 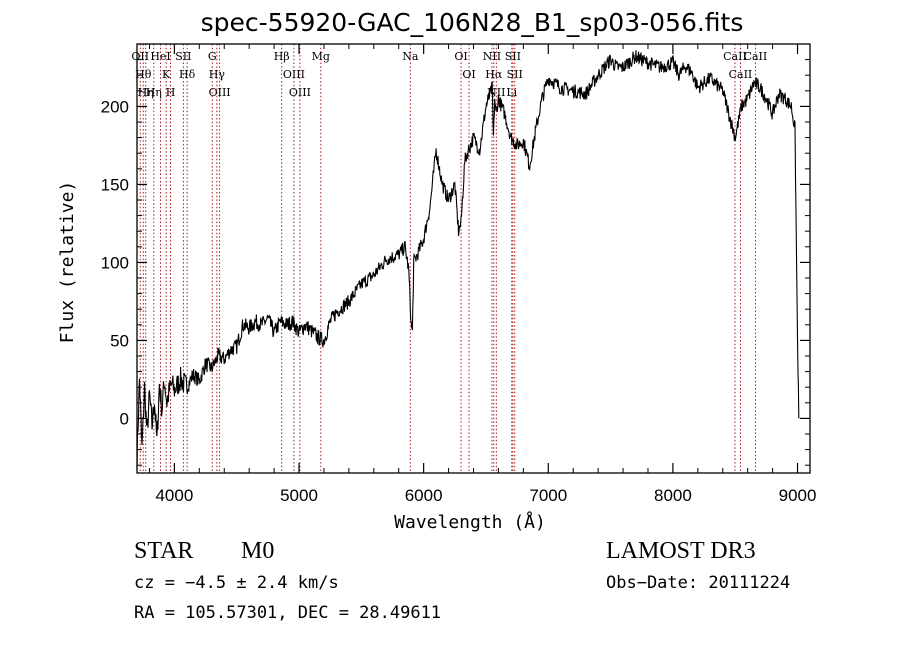 What do you see at coordinates (236, 583) in the screenshot?
I see `redshift-cz: cz = −4.5 ± 2.4 km/s` at bounding box center [236, 583].